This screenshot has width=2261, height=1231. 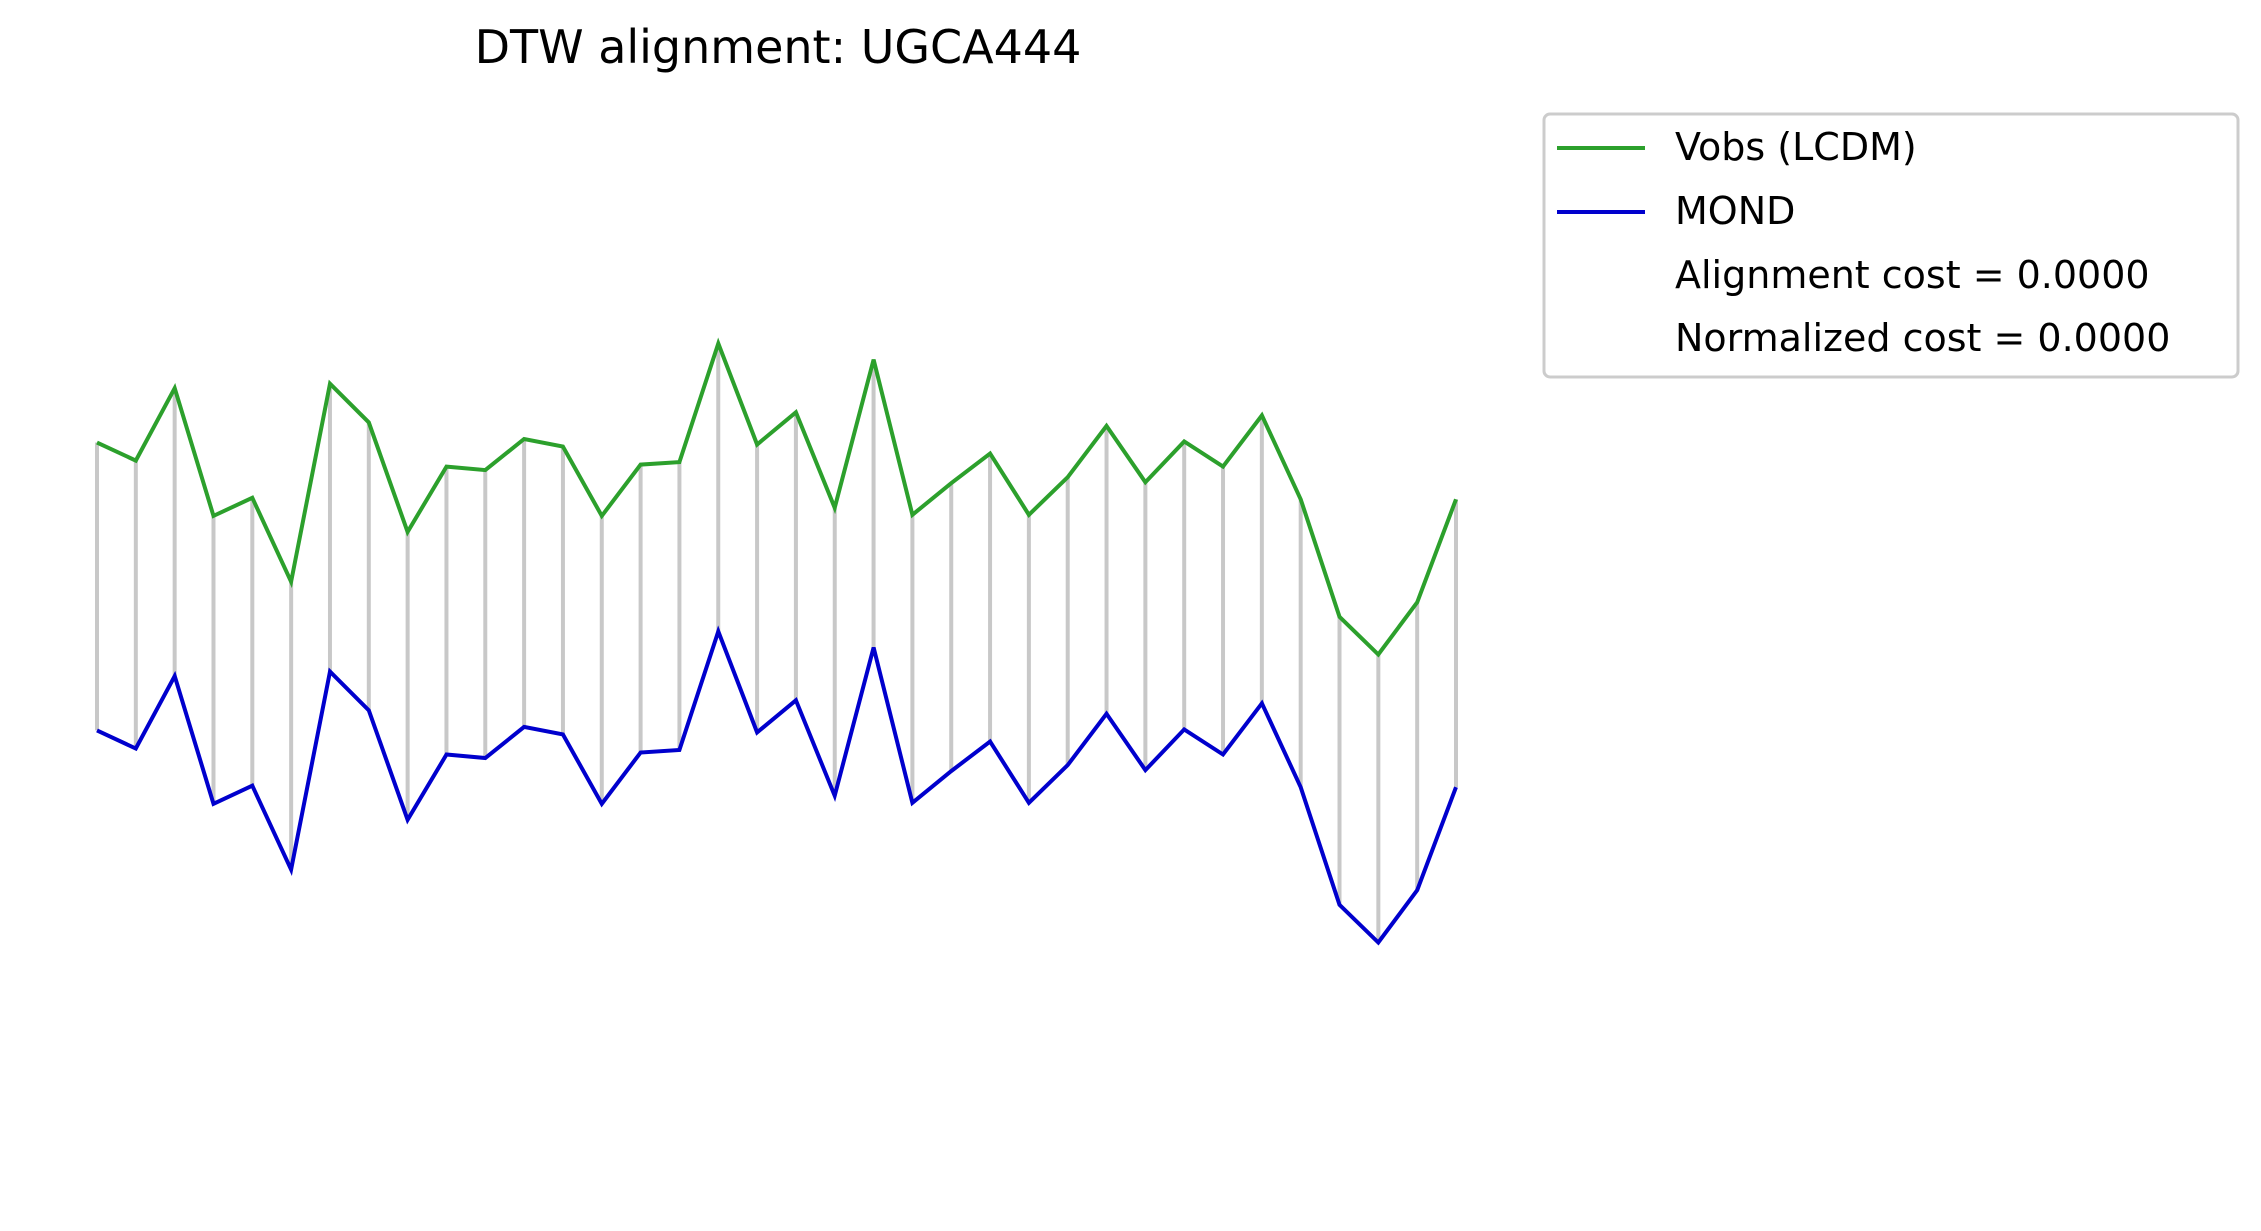 I want to click on chart-title: DTW alignment: UGCA444, so click(x=778, y=47).